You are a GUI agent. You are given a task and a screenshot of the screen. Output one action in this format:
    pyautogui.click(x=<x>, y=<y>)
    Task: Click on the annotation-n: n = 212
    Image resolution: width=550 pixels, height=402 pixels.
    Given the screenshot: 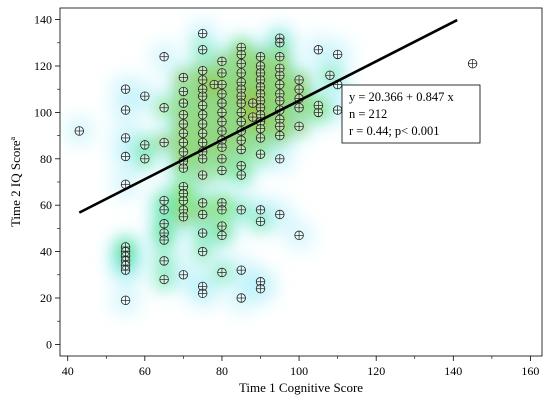 What is the action you would take?
    pyautogui.click(x=368, y=114)
    